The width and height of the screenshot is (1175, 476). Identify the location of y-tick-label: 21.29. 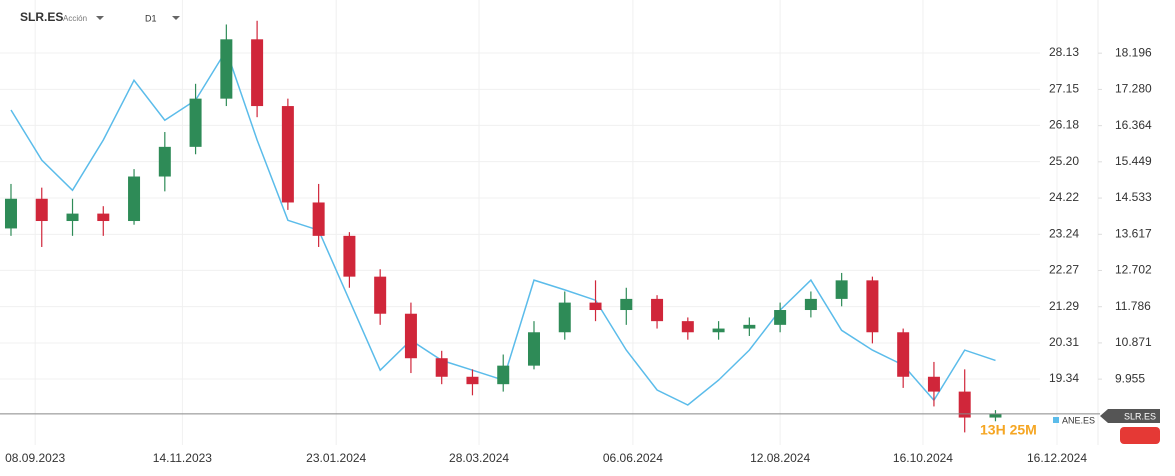
(1064, 306).